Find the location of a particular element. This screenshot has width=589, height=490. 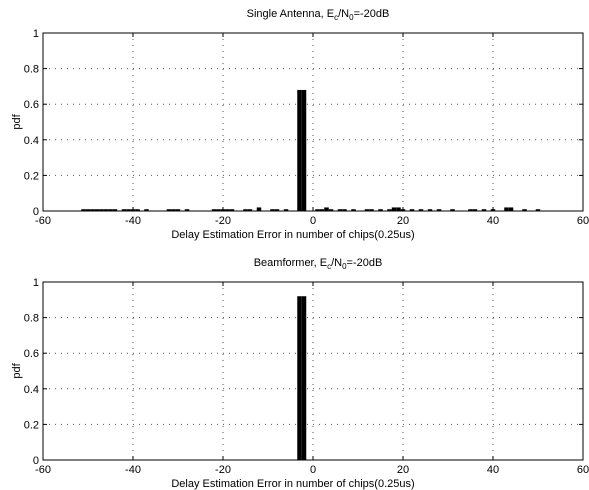

chart-title: Beamformer, Ec/N0=-20dB is located at coordinates (318, 264).